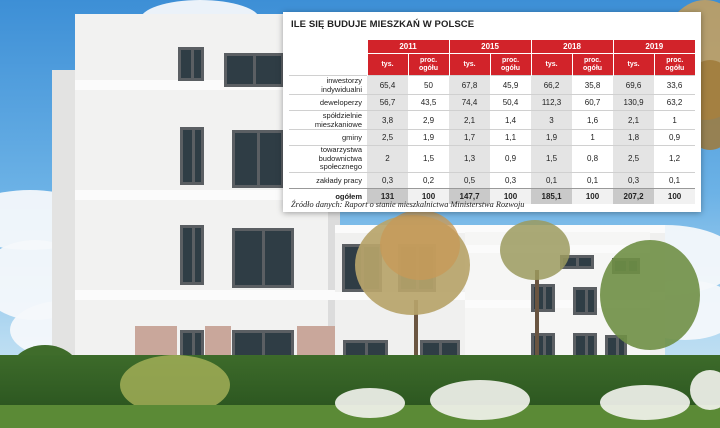 This screenshot has width=720, height=428. What do you see at coordinates (429, 102) in the screenshot?
I see `table-cell: 43,5` at bounding box center [429, 102].